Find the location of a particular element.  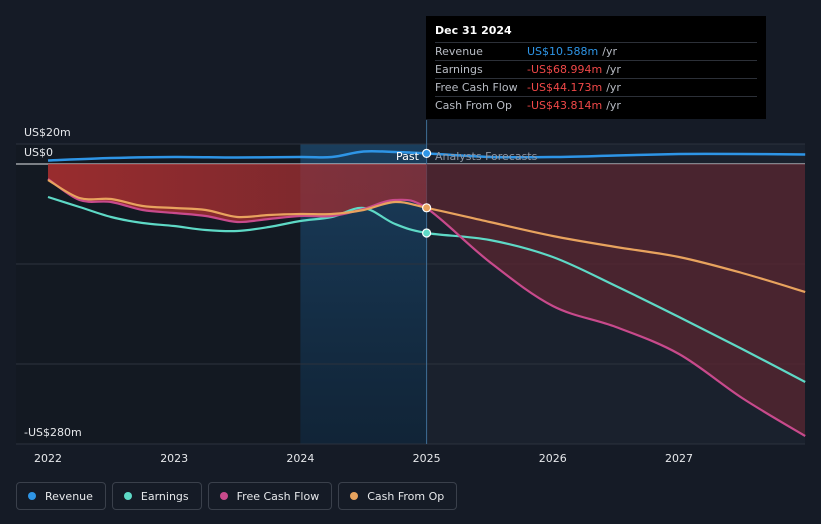

y-tick-label-top: US$20m is located at coordinates (47, 132).